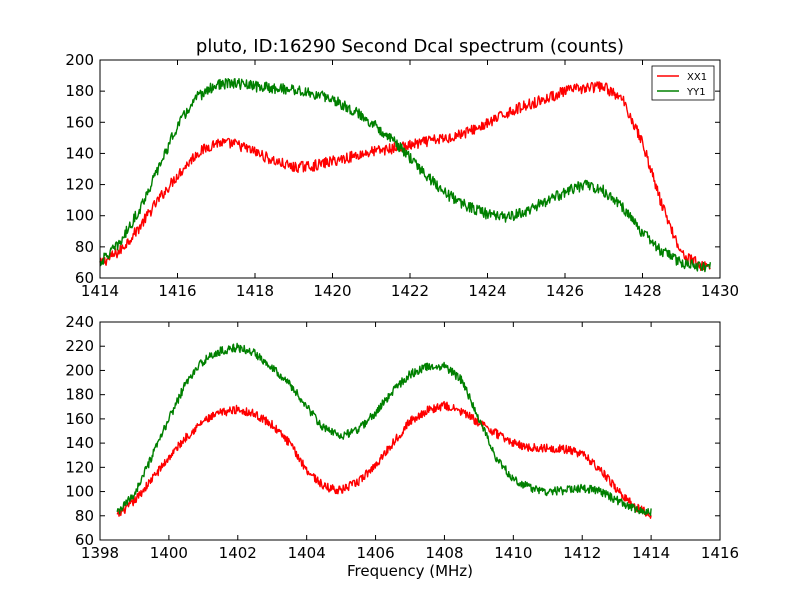 The width and height of the screenshot is (800, 600). What do you see at coordinates (79, 419) in the screenshot?
I see `bottom-y-tick-label: 160` at bounding box center [79, 419].